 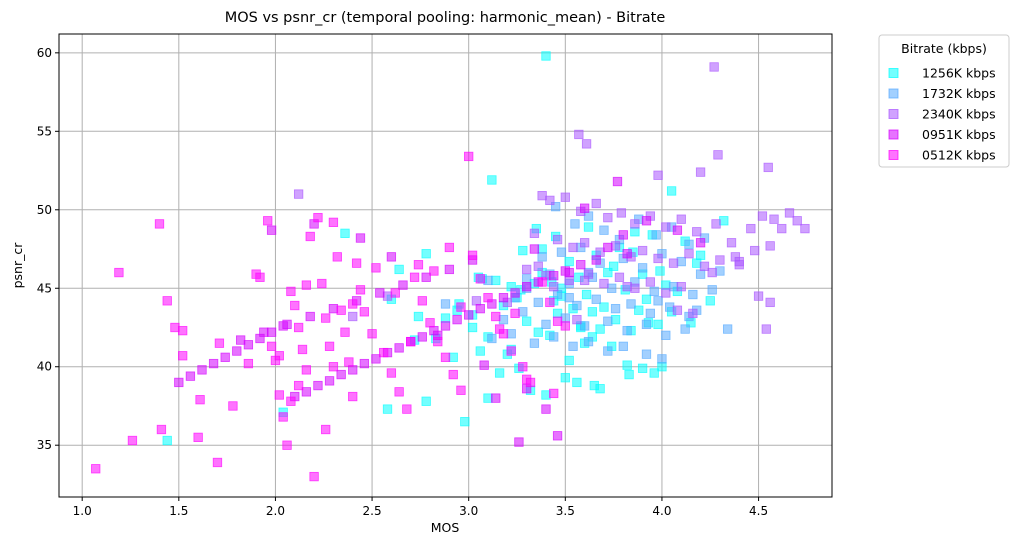 What do you see at coordinates (44, 445) in the screenshot?
I see `y-tick-label: 35` at bounding box center [44, 445].